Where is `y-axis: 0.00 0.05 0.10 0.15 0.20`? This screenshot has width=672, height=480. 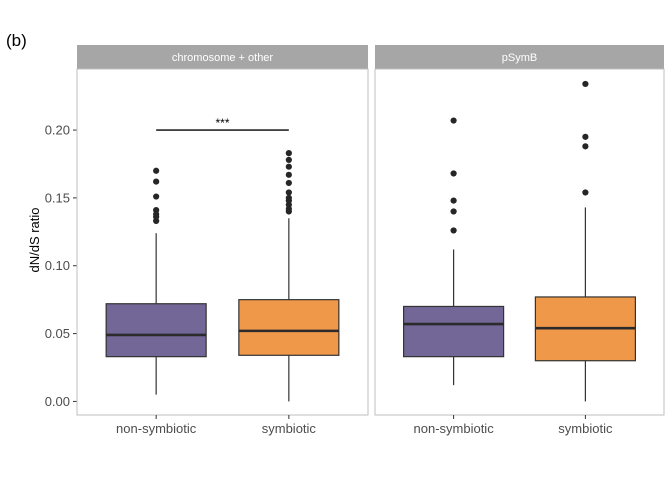 y-axis: 0.00 0.05 0.10 0.15 0.20 is located at coordinates (61, 266).